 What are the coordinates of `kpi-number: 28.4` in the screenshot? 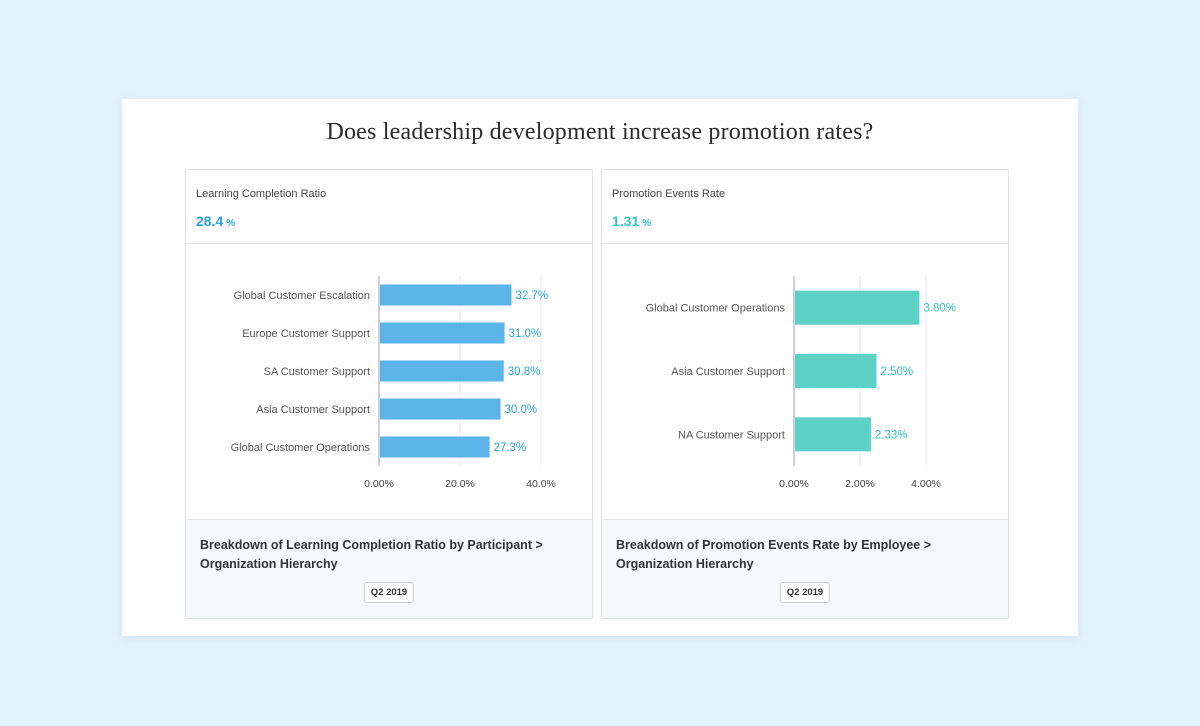 It's located at (210, 221).